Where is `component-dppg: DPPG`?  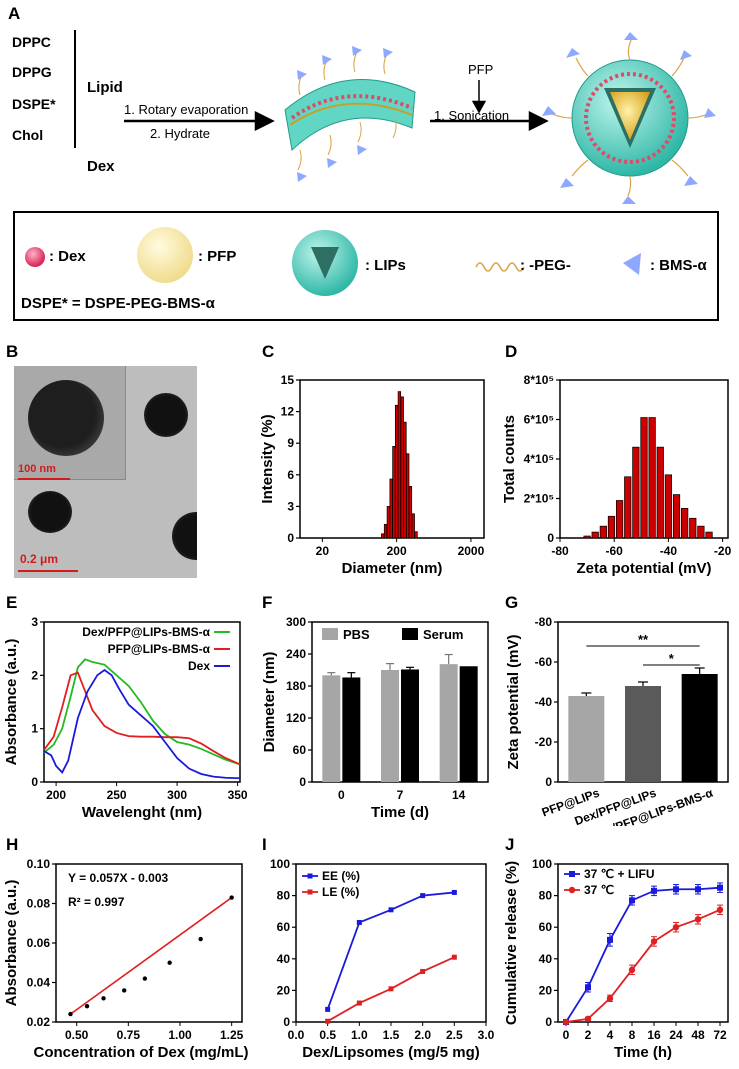 component-dppg: DPPG is located at coordinates (32, 72).